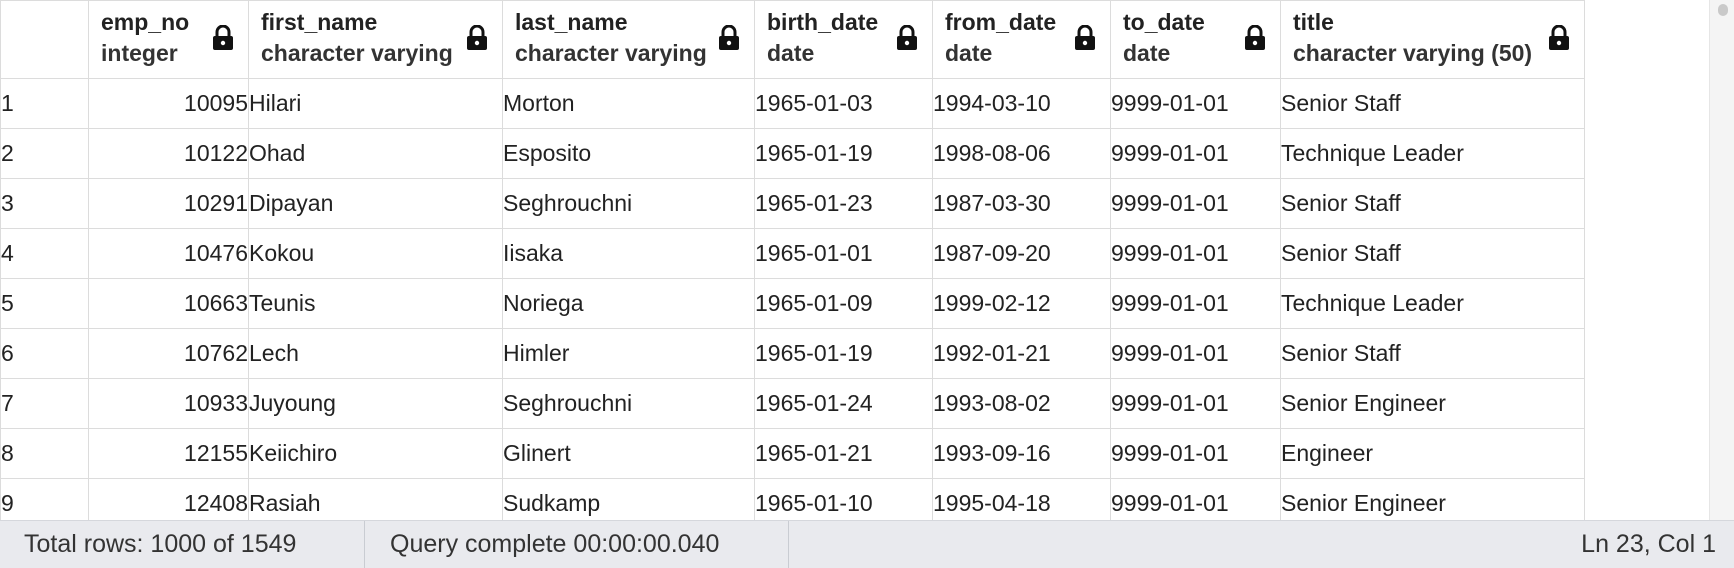  I want to click on cell-last-name: Noriega, so click(628, 303).